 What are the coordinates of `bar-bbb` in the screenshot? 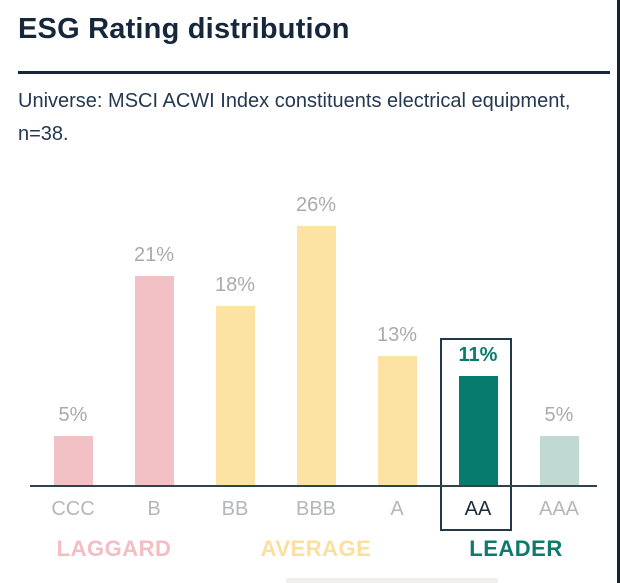 It's located at (316, 356).